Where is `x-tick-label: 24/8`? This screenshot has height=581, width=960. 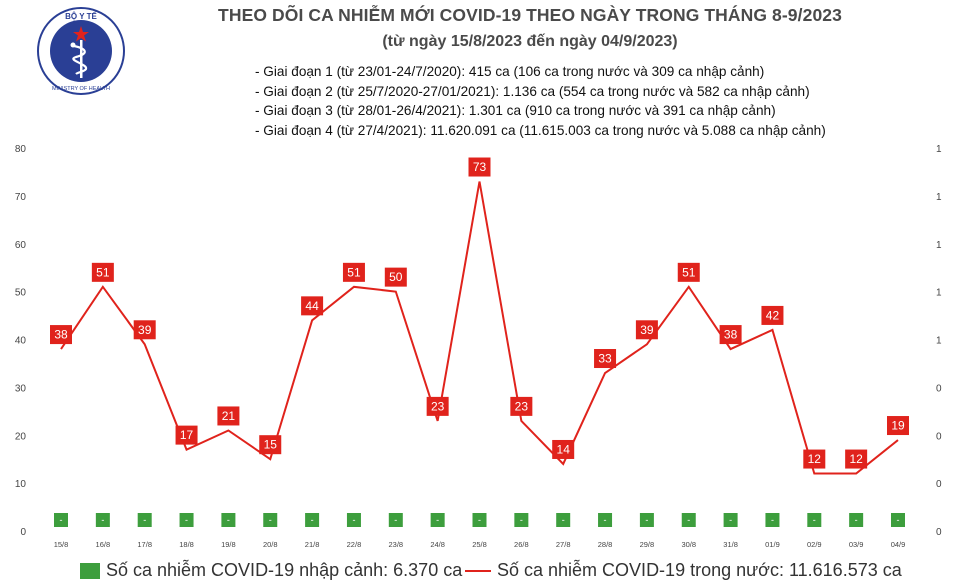
x-tick-label: 24/8 is located at coordinates (437, 544).